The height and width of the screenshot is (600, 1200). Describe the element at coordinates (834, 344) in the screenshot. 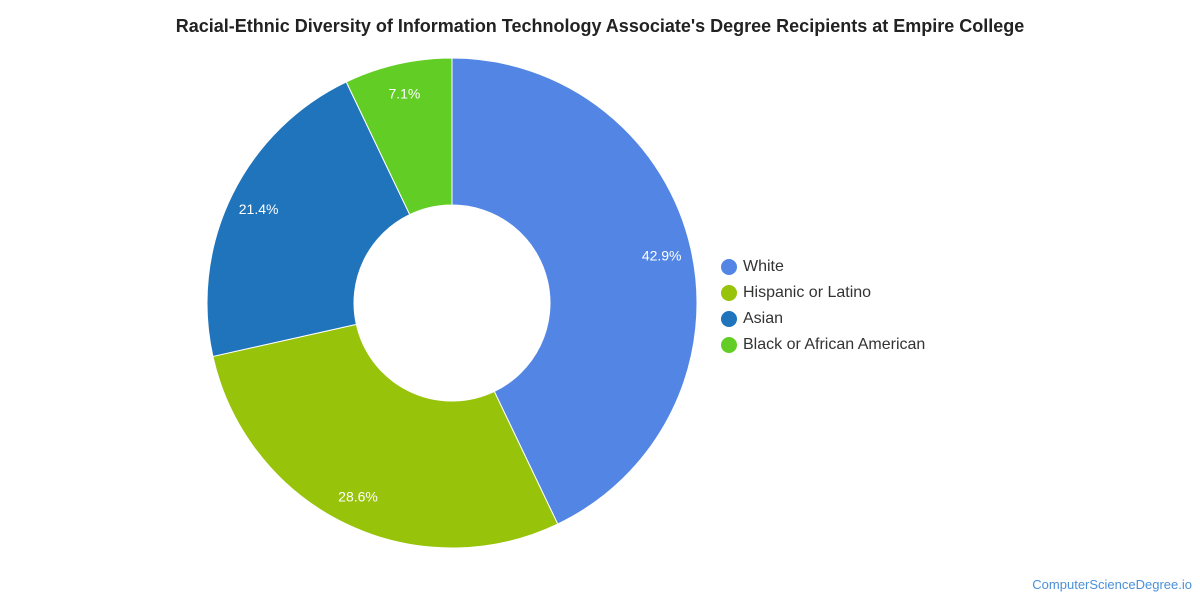

I see `legend-label: Black or African American` at that location.